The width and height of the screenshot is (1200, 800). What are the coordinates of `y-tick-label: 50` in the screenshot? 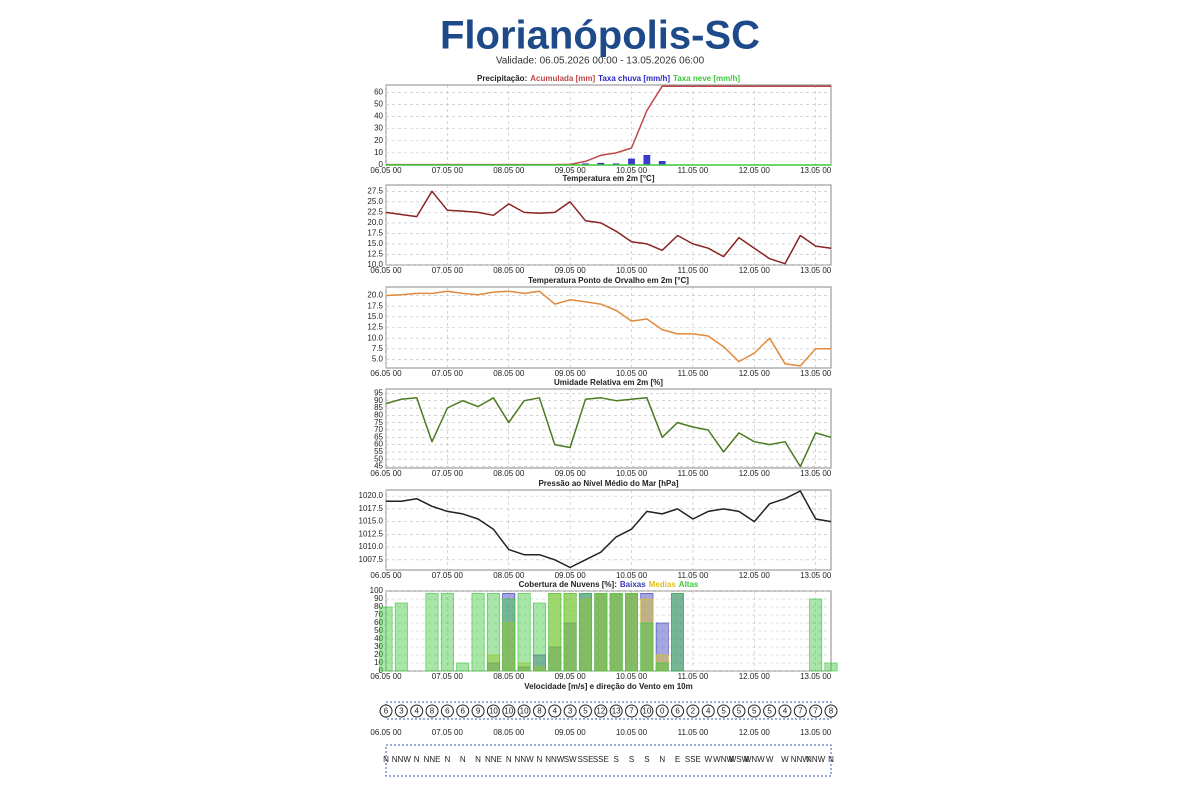 It's located at (378, 104).